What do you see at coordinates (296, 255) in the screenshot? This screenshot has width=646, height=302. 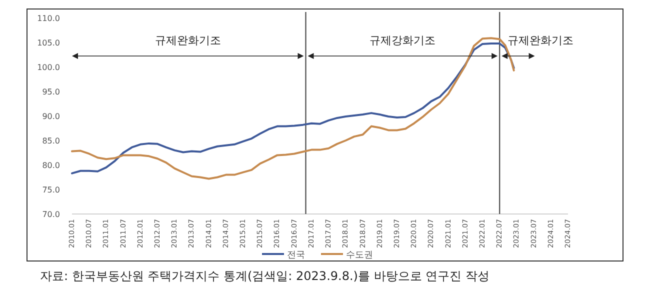 I see `legend-label: 전국` at bounding box center [296, 255].